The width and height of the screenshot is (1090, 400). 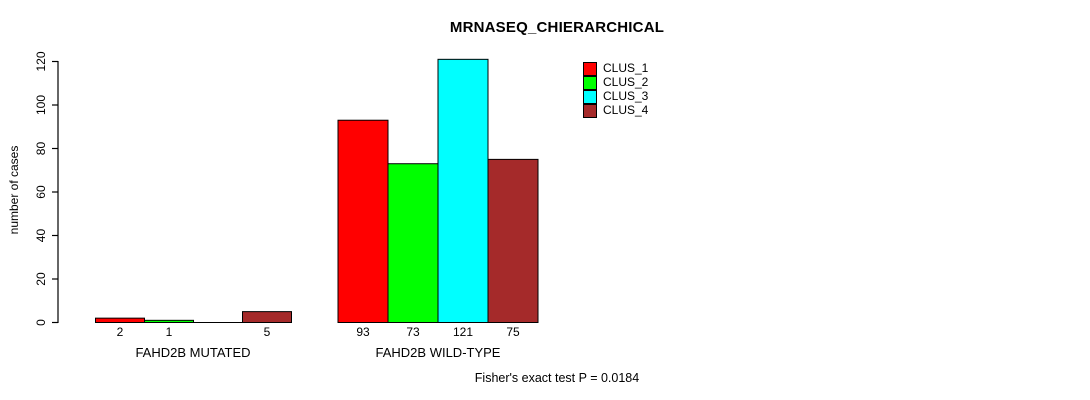 What do you see at coordinates (590, 82) in the screenshot?
I see `legend-swatch-clus2` at bounding box center [590, 82].